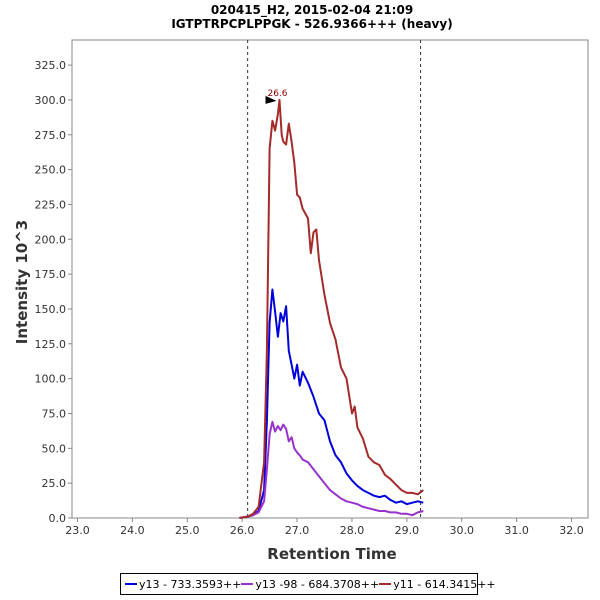 Image resolution: width=600 pixels, height=600 pixels. What do you see at coordinates (516, 530) in the screenshot?
I see `x-tick-label: 31.0` at bounding box center [516, 530].